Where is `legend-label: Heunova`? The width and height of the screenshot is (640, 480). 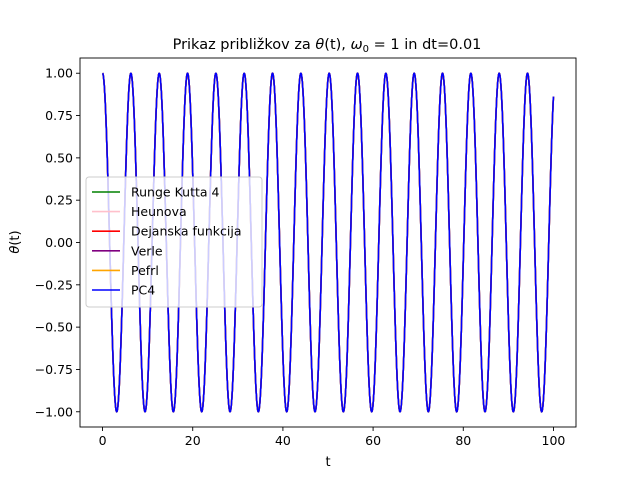 legend-label: Heunova is located at coordinates (159, 211).